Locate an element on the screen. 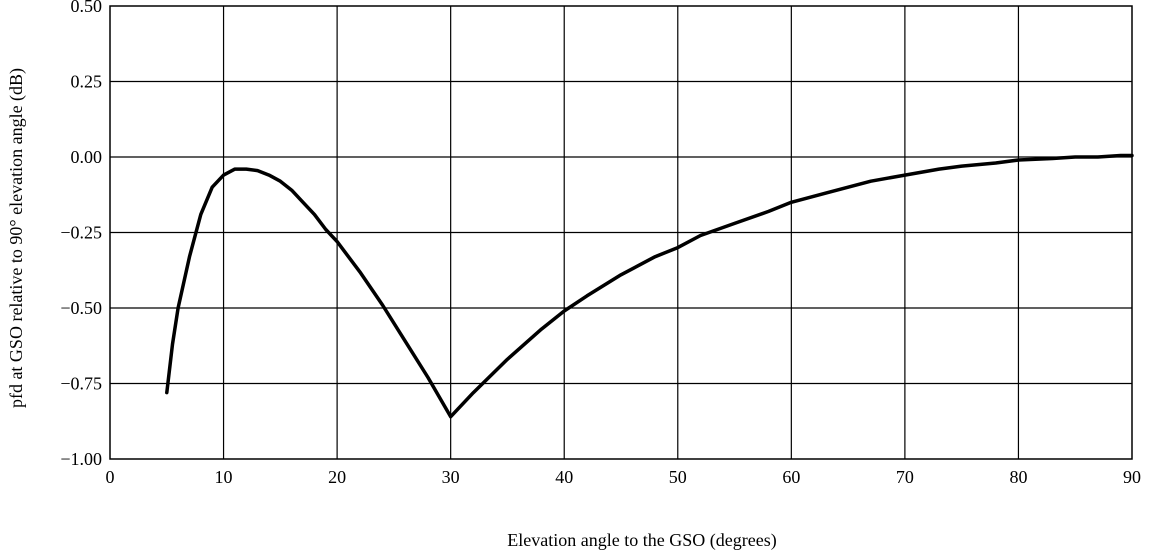 This screenshot has width=1152, height=555. y-tick-label: −0.75 is located at coordinates (81, 384).